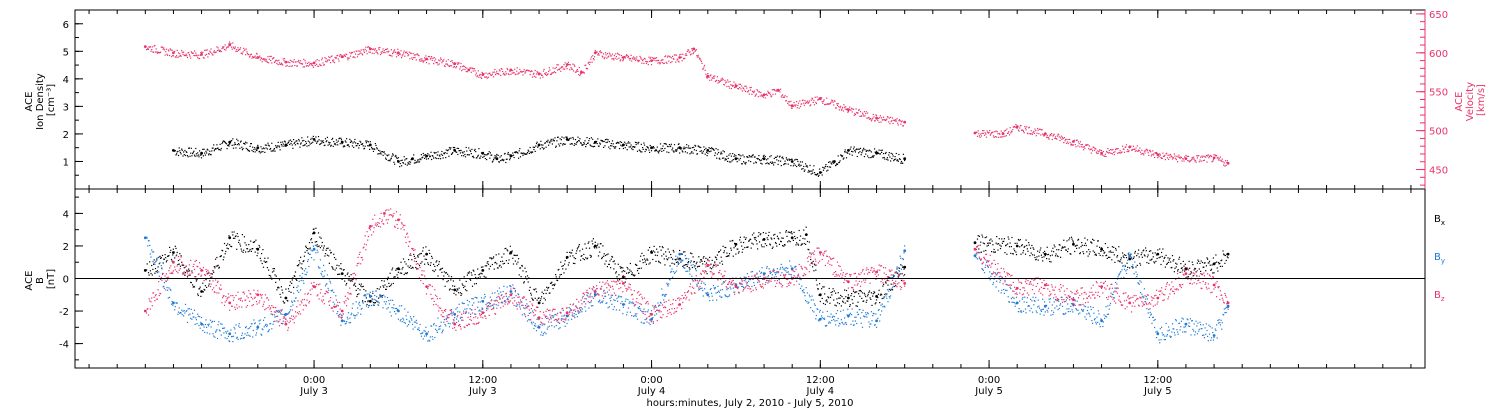 Image resolution: width=1500 pixels, height=410 pixels. I want to click on point-velocity, so click(314, 63).